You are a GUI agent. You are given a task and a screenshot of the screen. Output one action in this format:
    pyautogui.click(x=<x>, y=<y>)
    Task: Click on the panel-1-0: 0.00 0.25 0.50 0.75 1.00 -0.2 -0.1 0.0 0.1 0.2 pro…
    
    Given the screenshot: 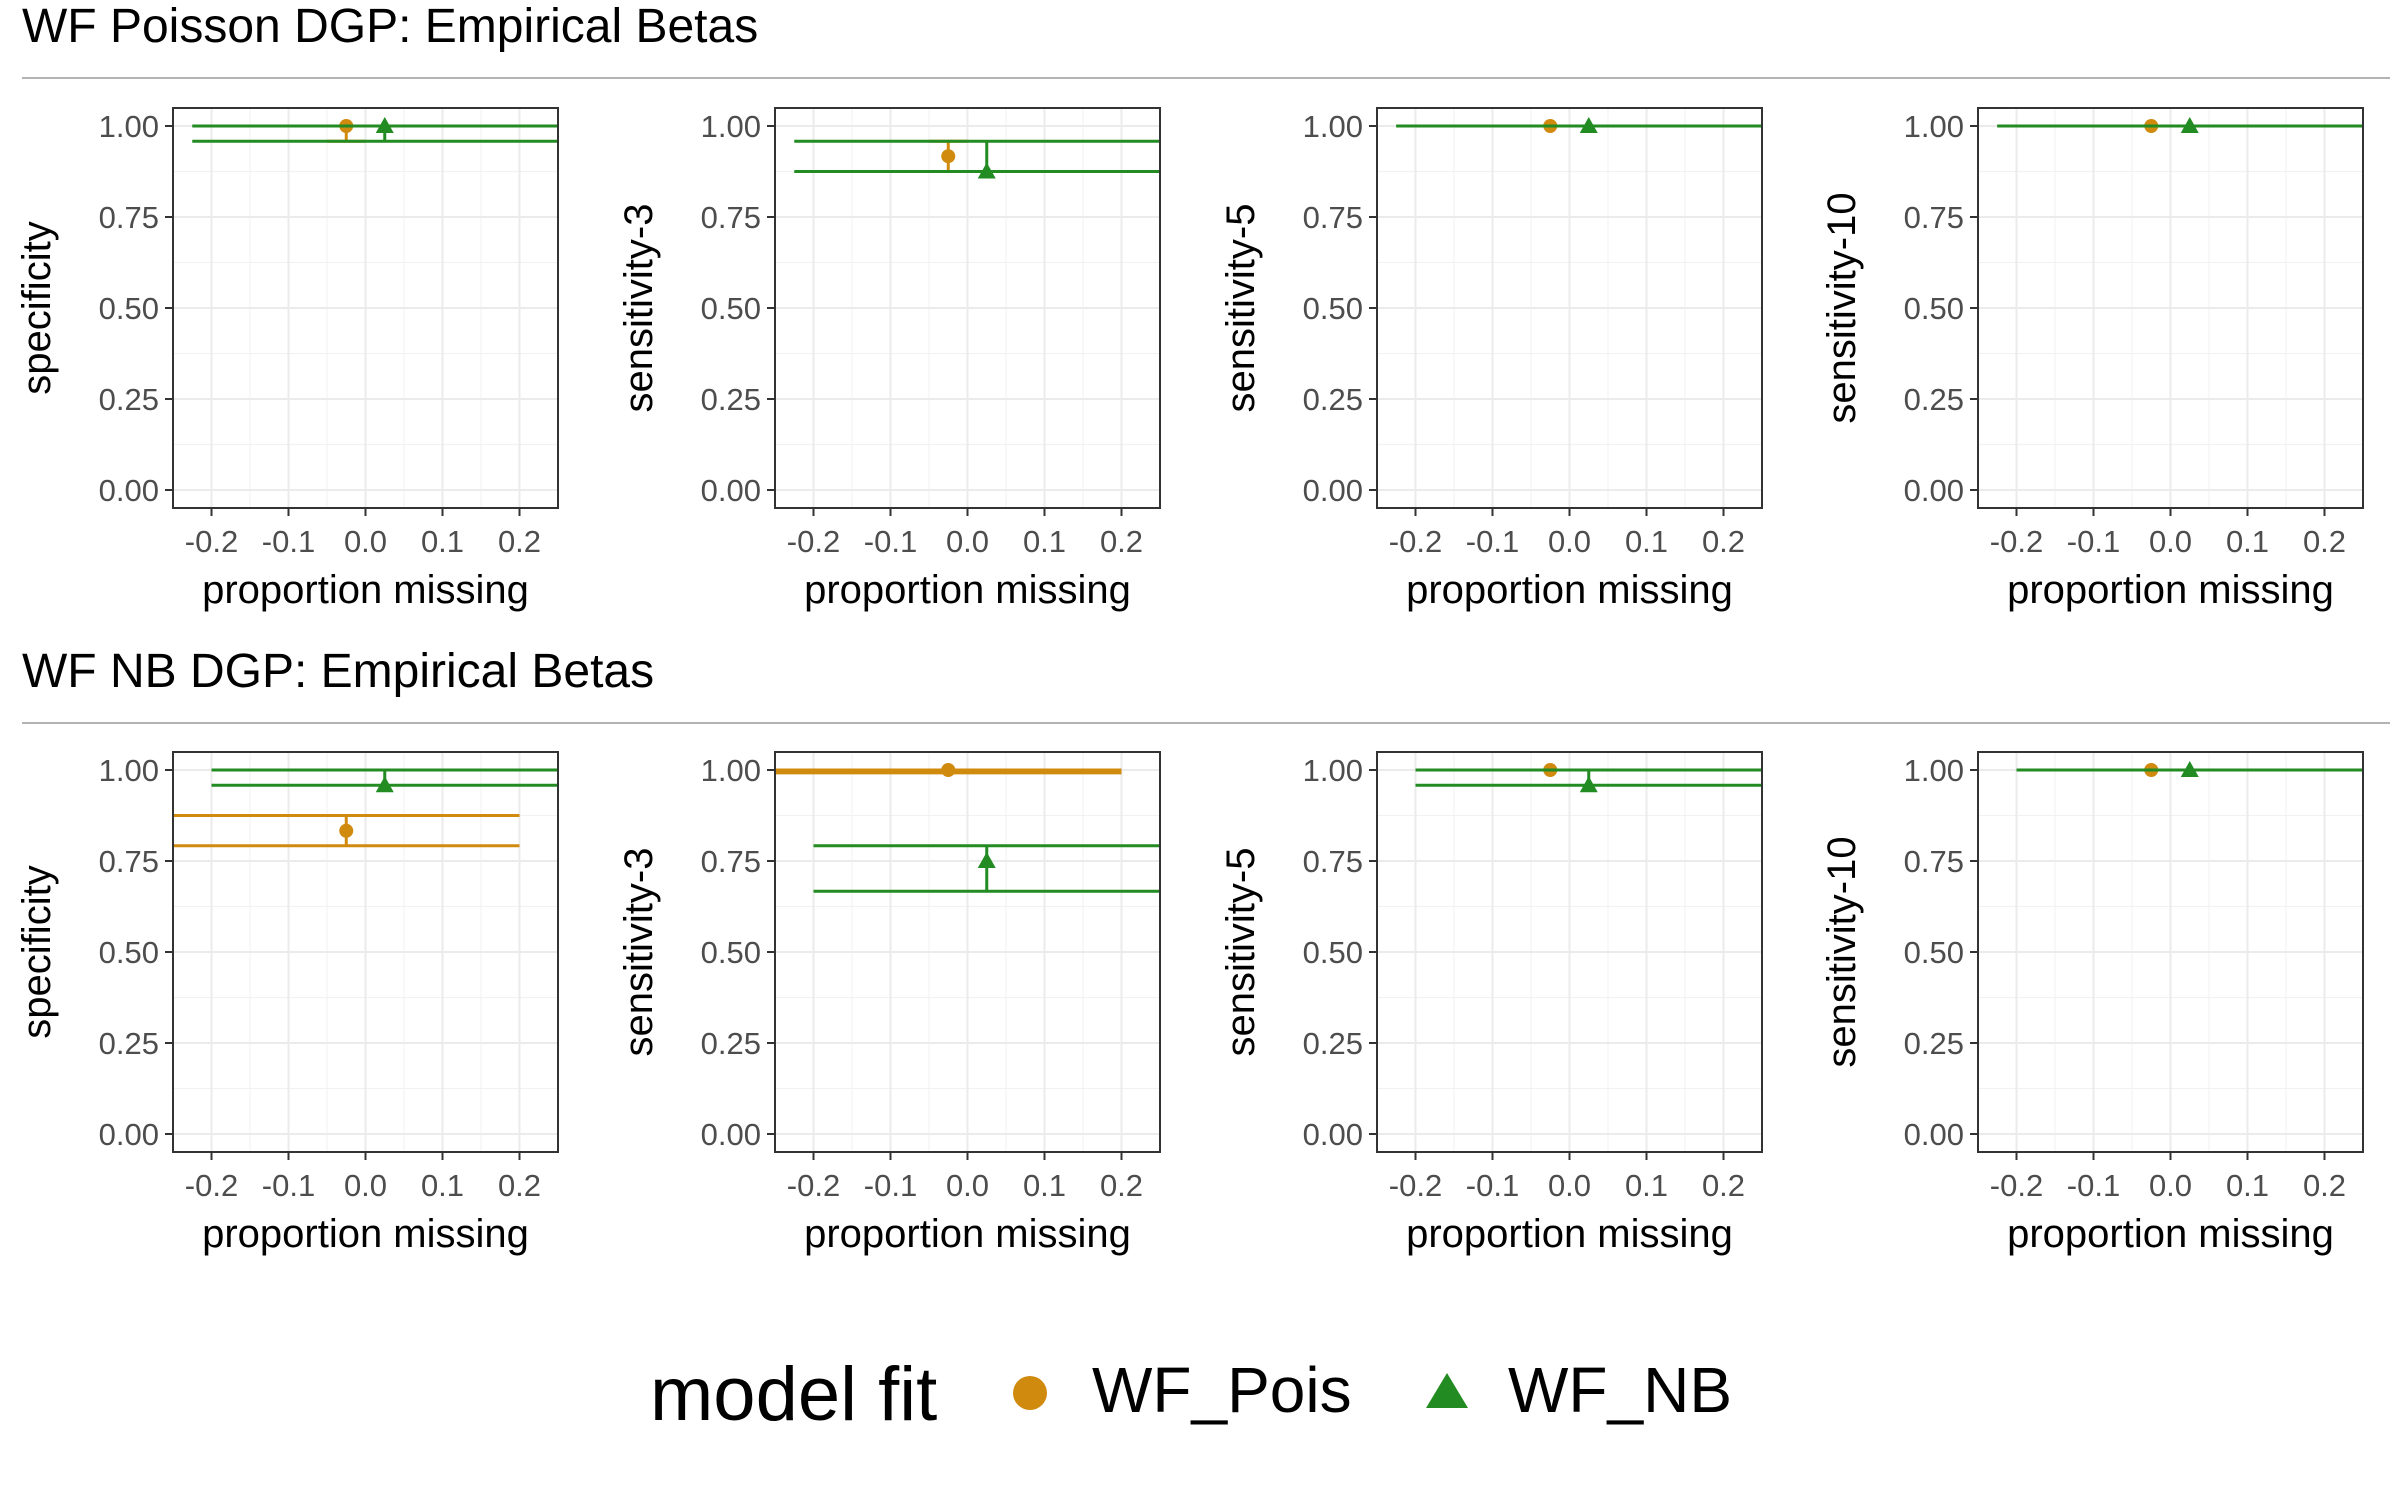 What is the action you would take?
    pyautogui.click(x=287, y=1003)
    